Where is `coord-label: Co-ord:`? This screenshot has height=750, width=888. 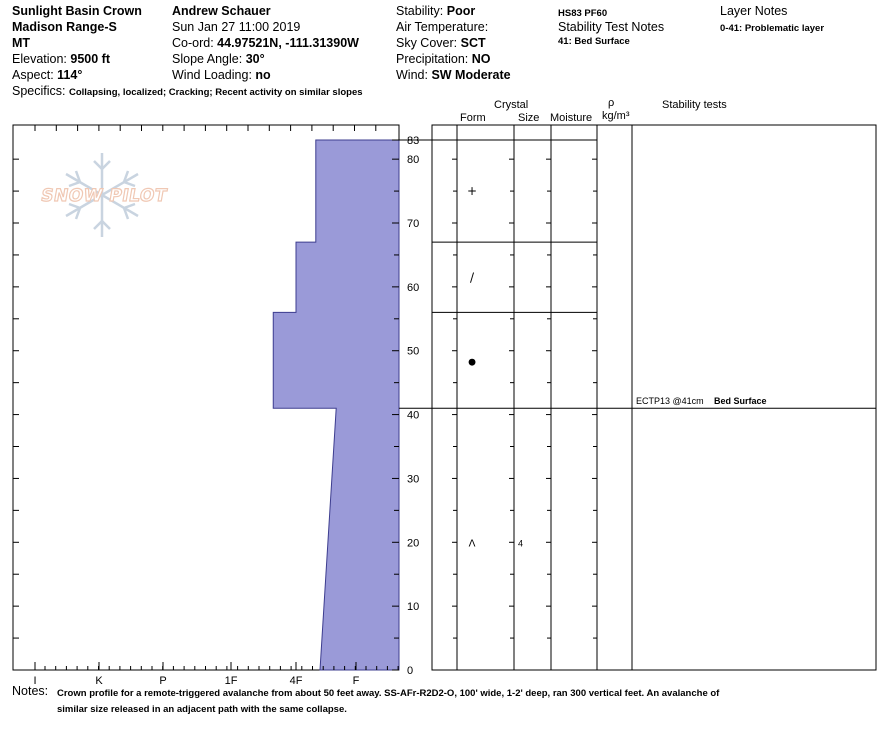
coord-label: Co-ord: is located at coordinates (193, 43).